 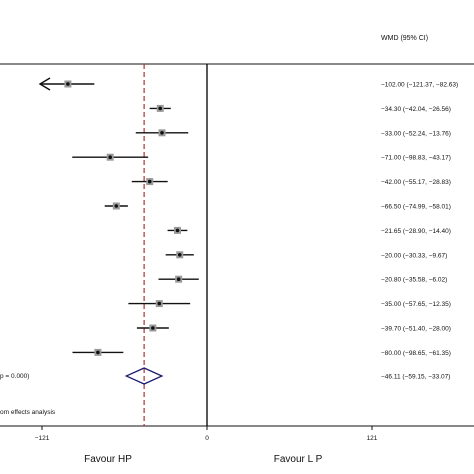 What do you see at coordinates (44, 84) in the screenshot?
I see `truncation-arrow` at bounding box center [44, 84].